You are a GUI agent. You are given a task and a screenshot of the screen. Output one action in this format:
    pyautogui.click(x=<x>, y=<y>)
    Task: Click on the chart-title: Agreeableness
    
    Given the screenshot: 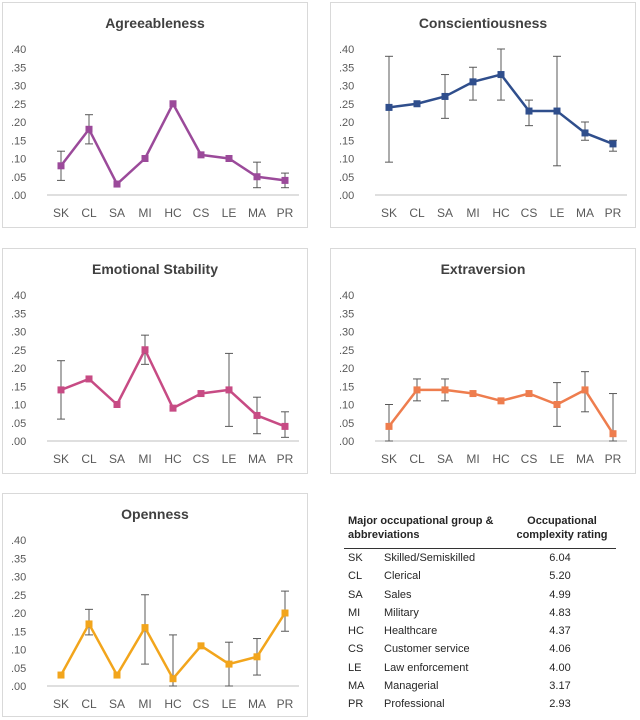 What is the action you would take?
    pyautogui.click(x=155, y=23)
    